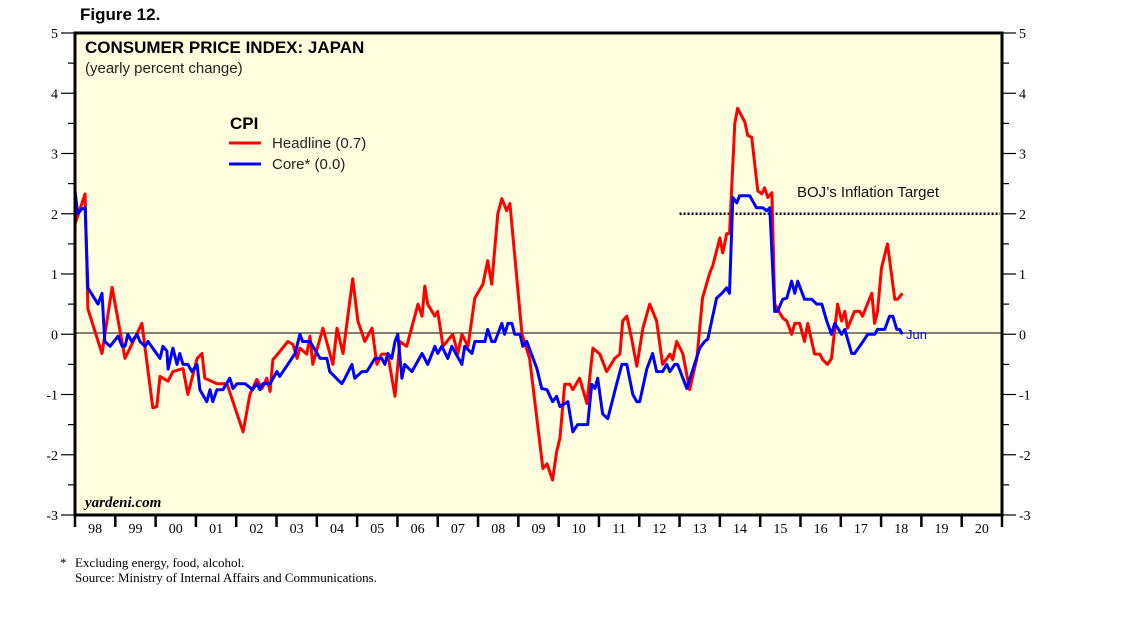 The width and height of the screenshot is (1138, 621). What do you see at coordinates (377, 529) in the screenshot?
I see `x-tick-label: 05` at bounding box center [377, 529].